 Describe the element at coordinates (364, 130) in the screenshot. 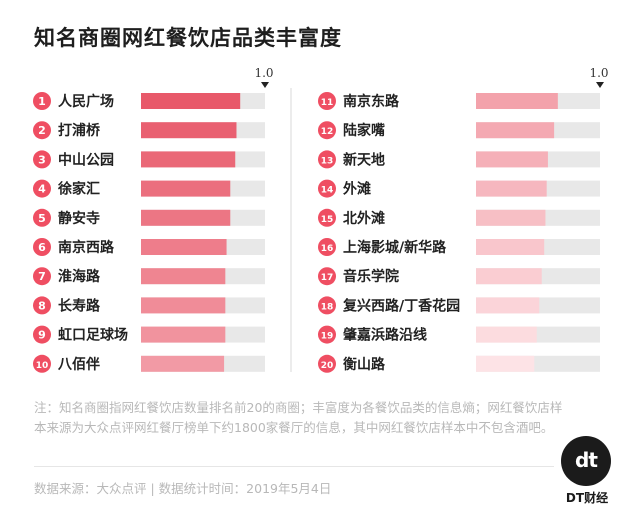

I see `category-label: 陆家嘴` at that location.